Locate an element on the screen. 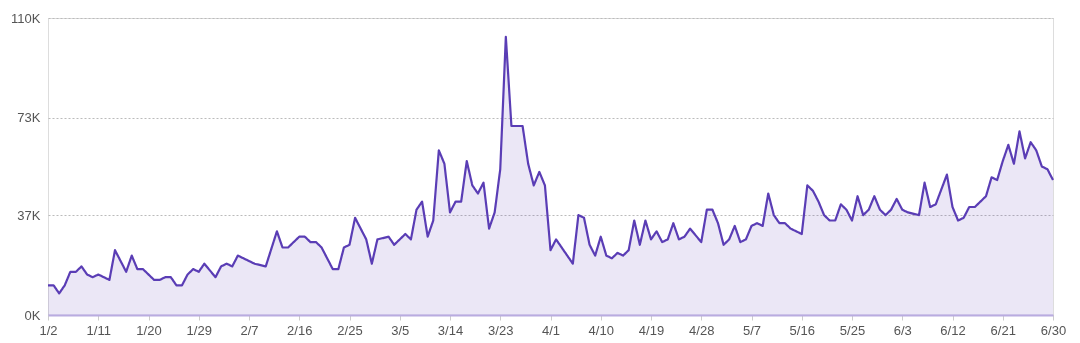 This screenshot has height=343, width=1080. x-tick-label: 4/10 is located at coordinates (601, 330).